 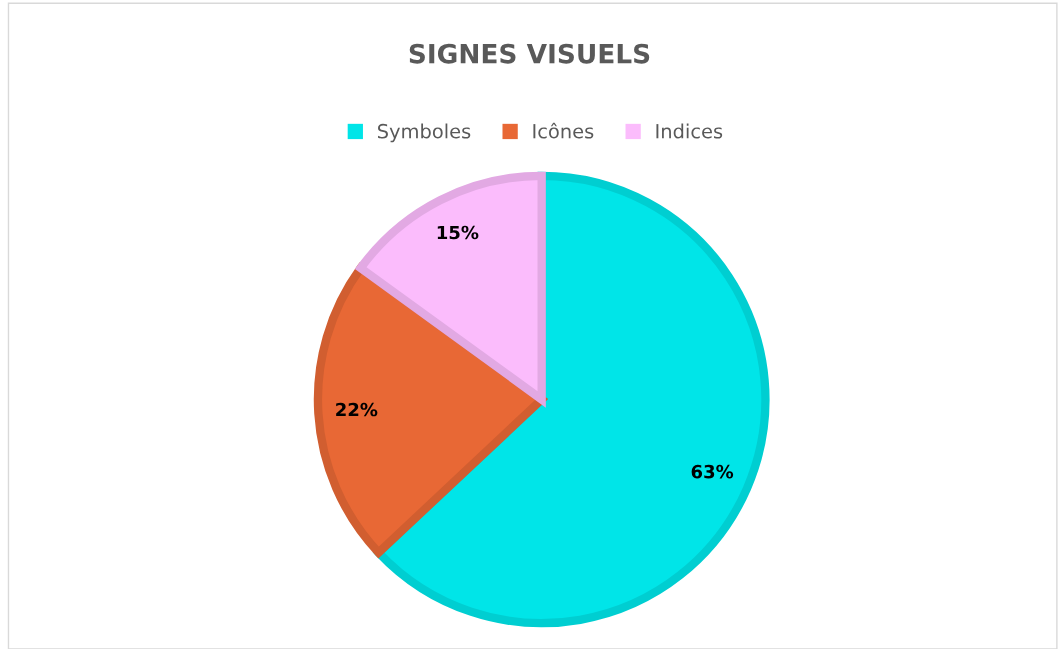 I want to click on data-label: 63%, so click(x=712, y=471).